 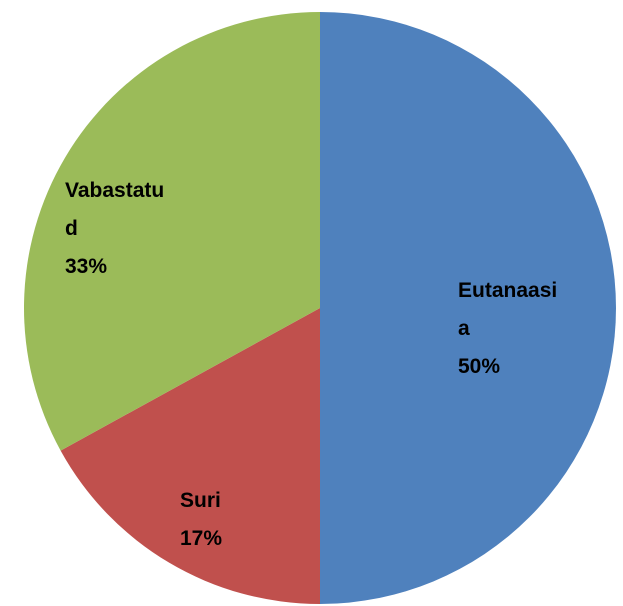 I want to click on slice-label: Vabastatud 33%, so click(x=117, y=229).